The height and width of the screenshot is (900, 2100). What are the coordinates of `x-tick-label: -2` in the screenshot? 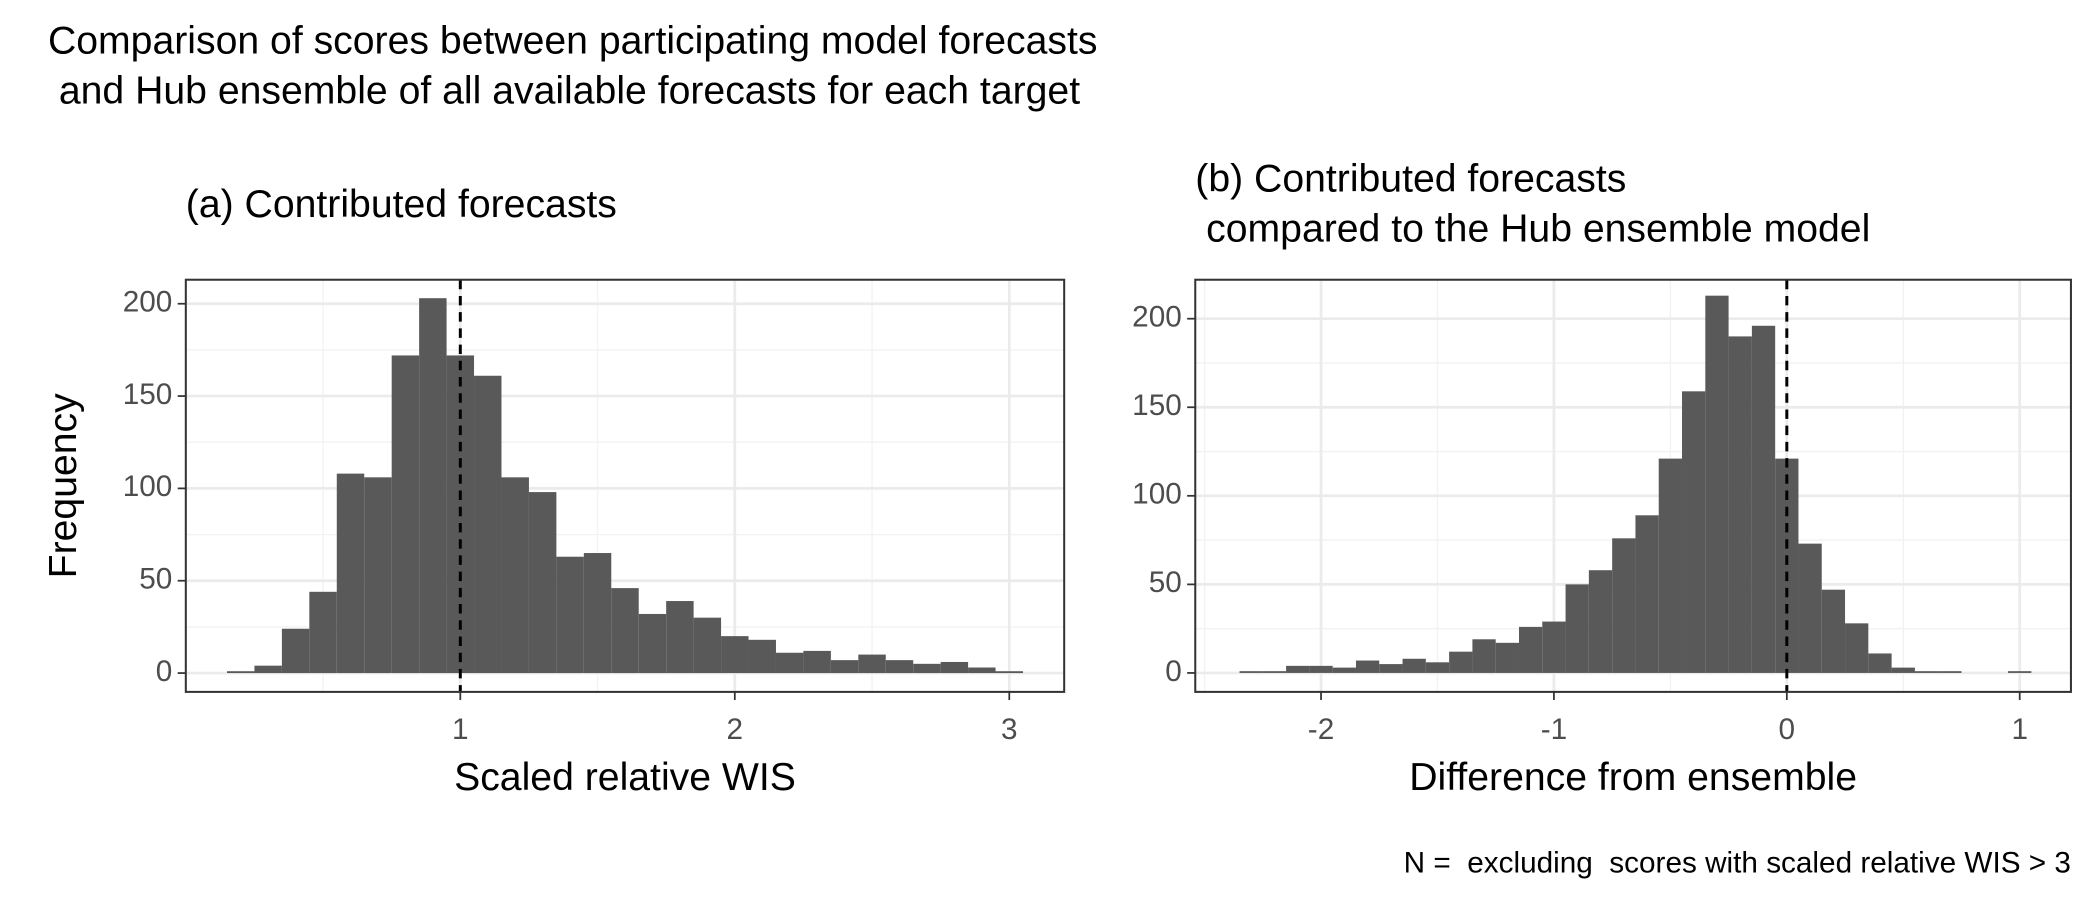 It's located at (1321, 729).